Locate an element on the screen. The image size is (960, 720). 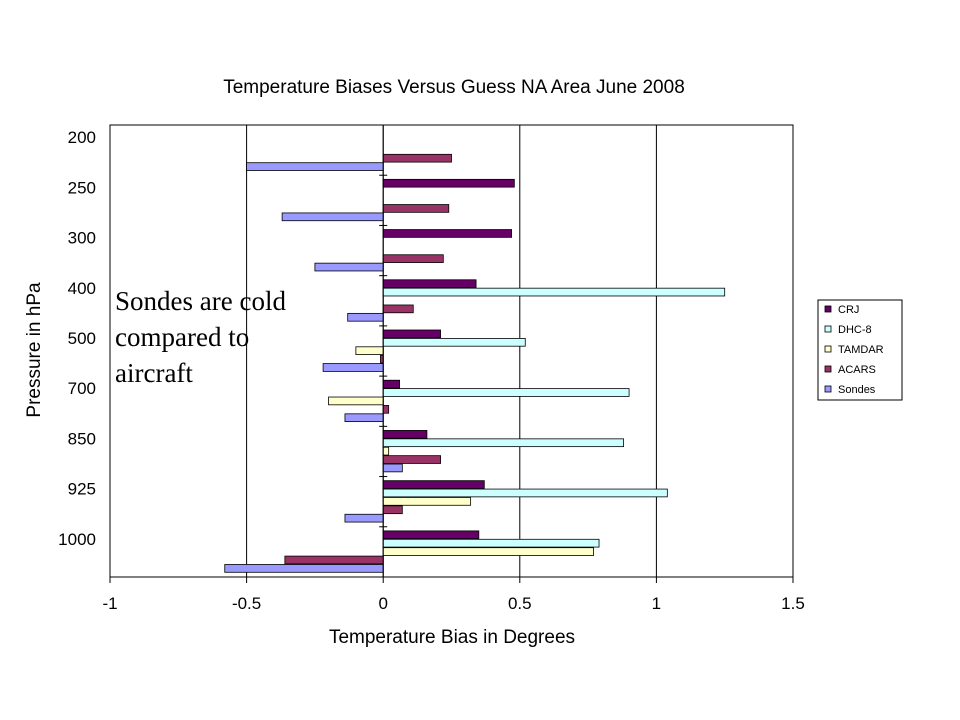
legend-label: ACARS is located at coordinates (857, 370).